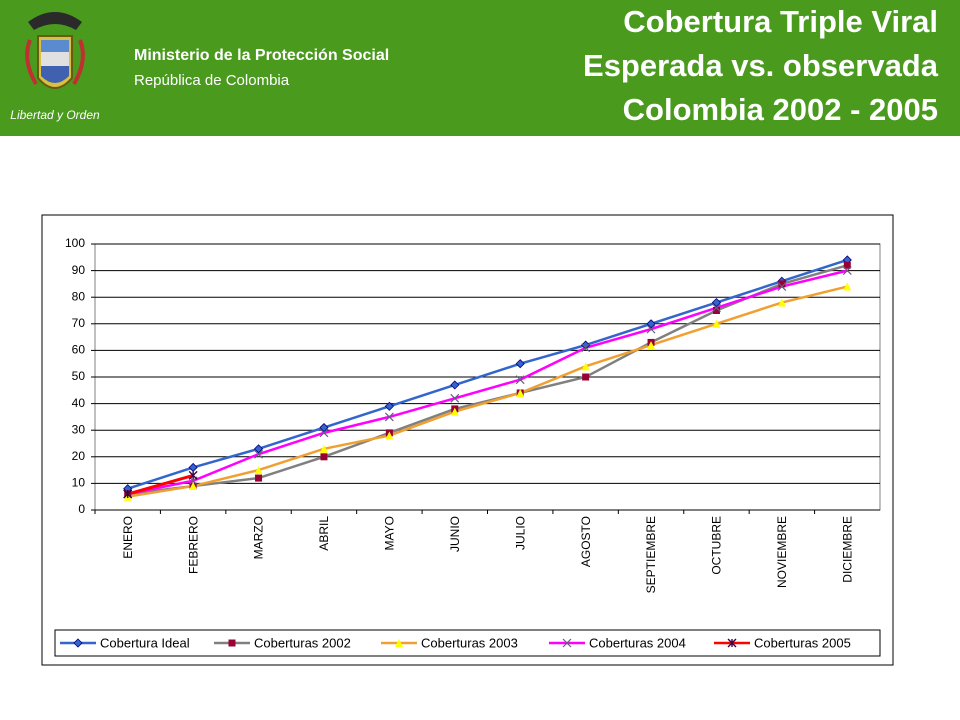  I want to click on y-tick-label: 90, so click(79, 270).